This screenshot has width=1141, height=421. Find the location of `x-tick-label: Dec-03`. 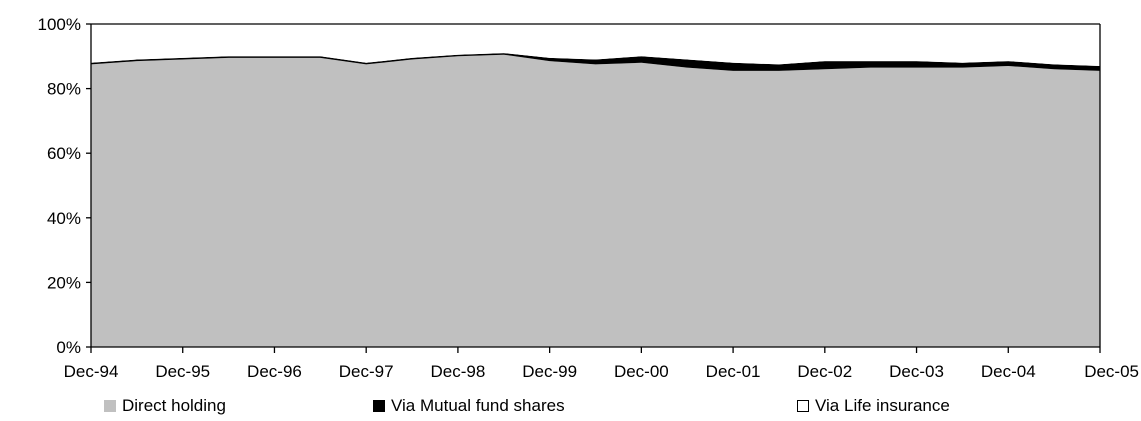

x-tick-label: Dec-03 is located at coordinates (916, 371).